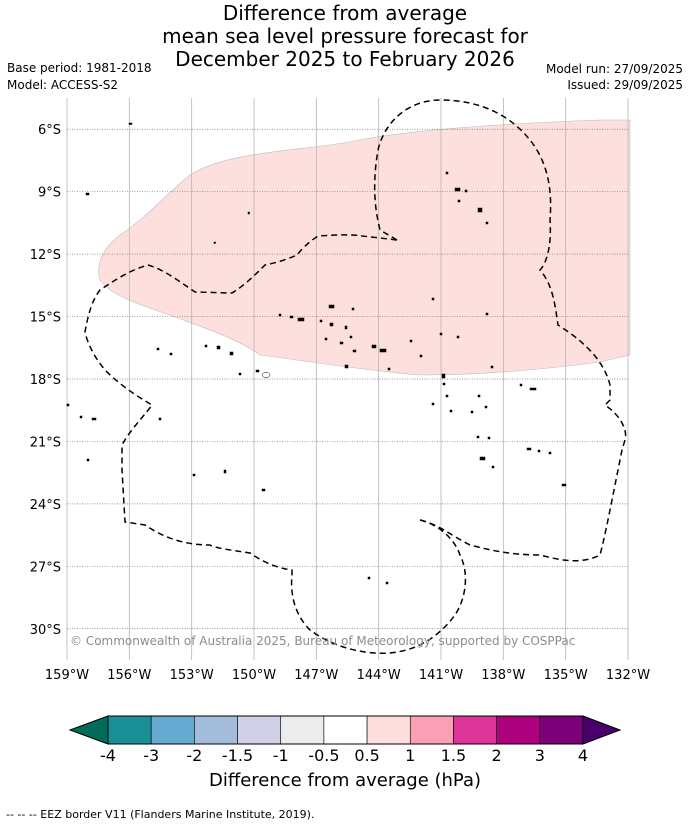 The image size is (690, 827). I want to click on colorbar-tick-label: -3, so click(151, 755).